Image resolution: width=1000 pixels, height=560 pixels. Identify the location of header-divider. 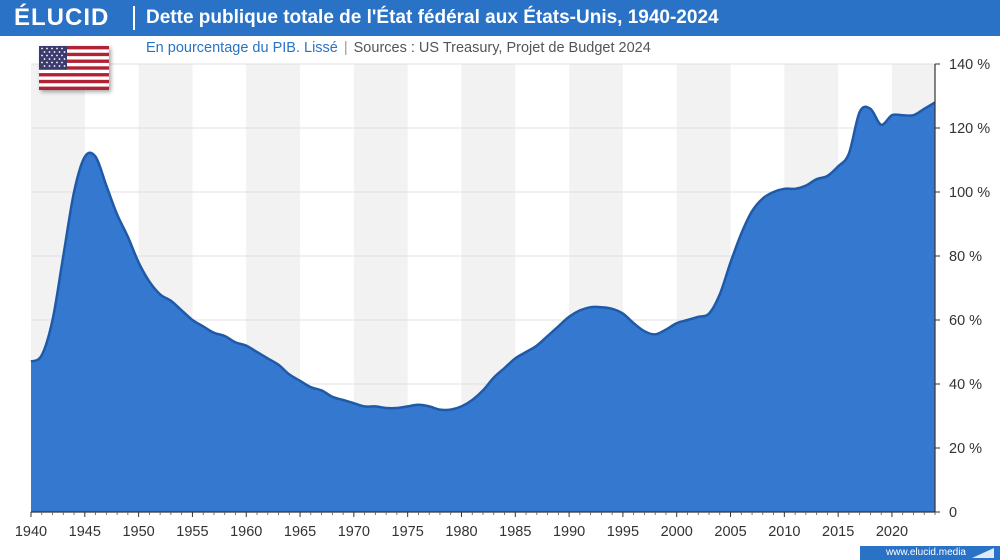
(134, 18).